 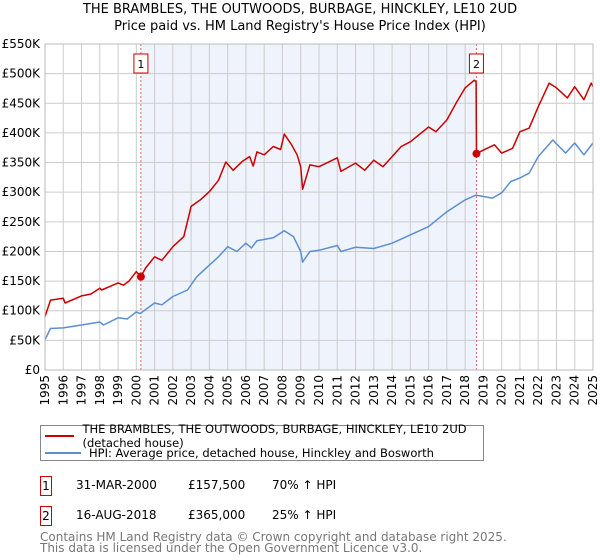 I want to click on transaction-number: 2, so click(x=46, y=516).